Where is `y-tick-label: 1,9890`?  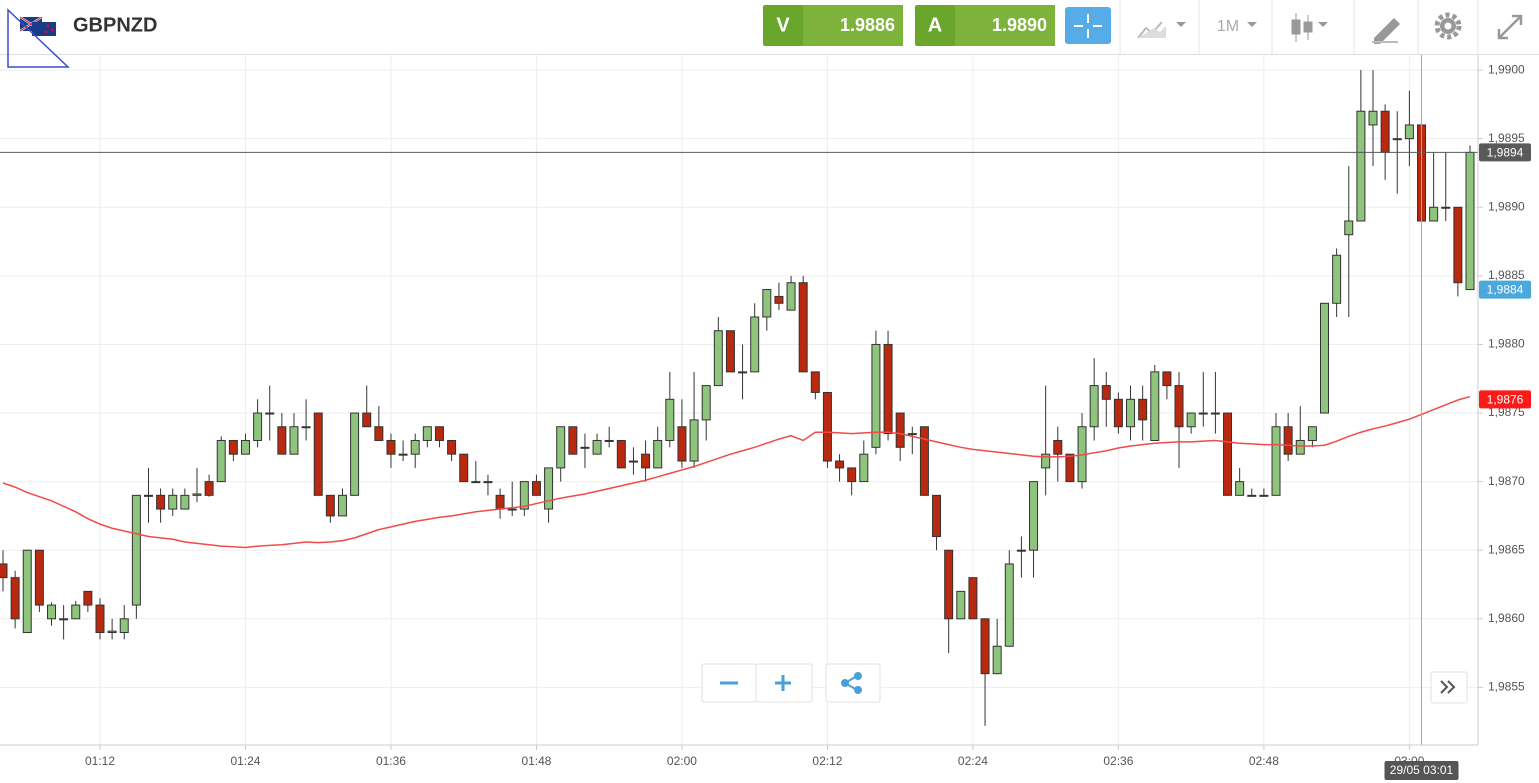 y-tick-label: 1,9890 is located at coordinates (1506, 206).